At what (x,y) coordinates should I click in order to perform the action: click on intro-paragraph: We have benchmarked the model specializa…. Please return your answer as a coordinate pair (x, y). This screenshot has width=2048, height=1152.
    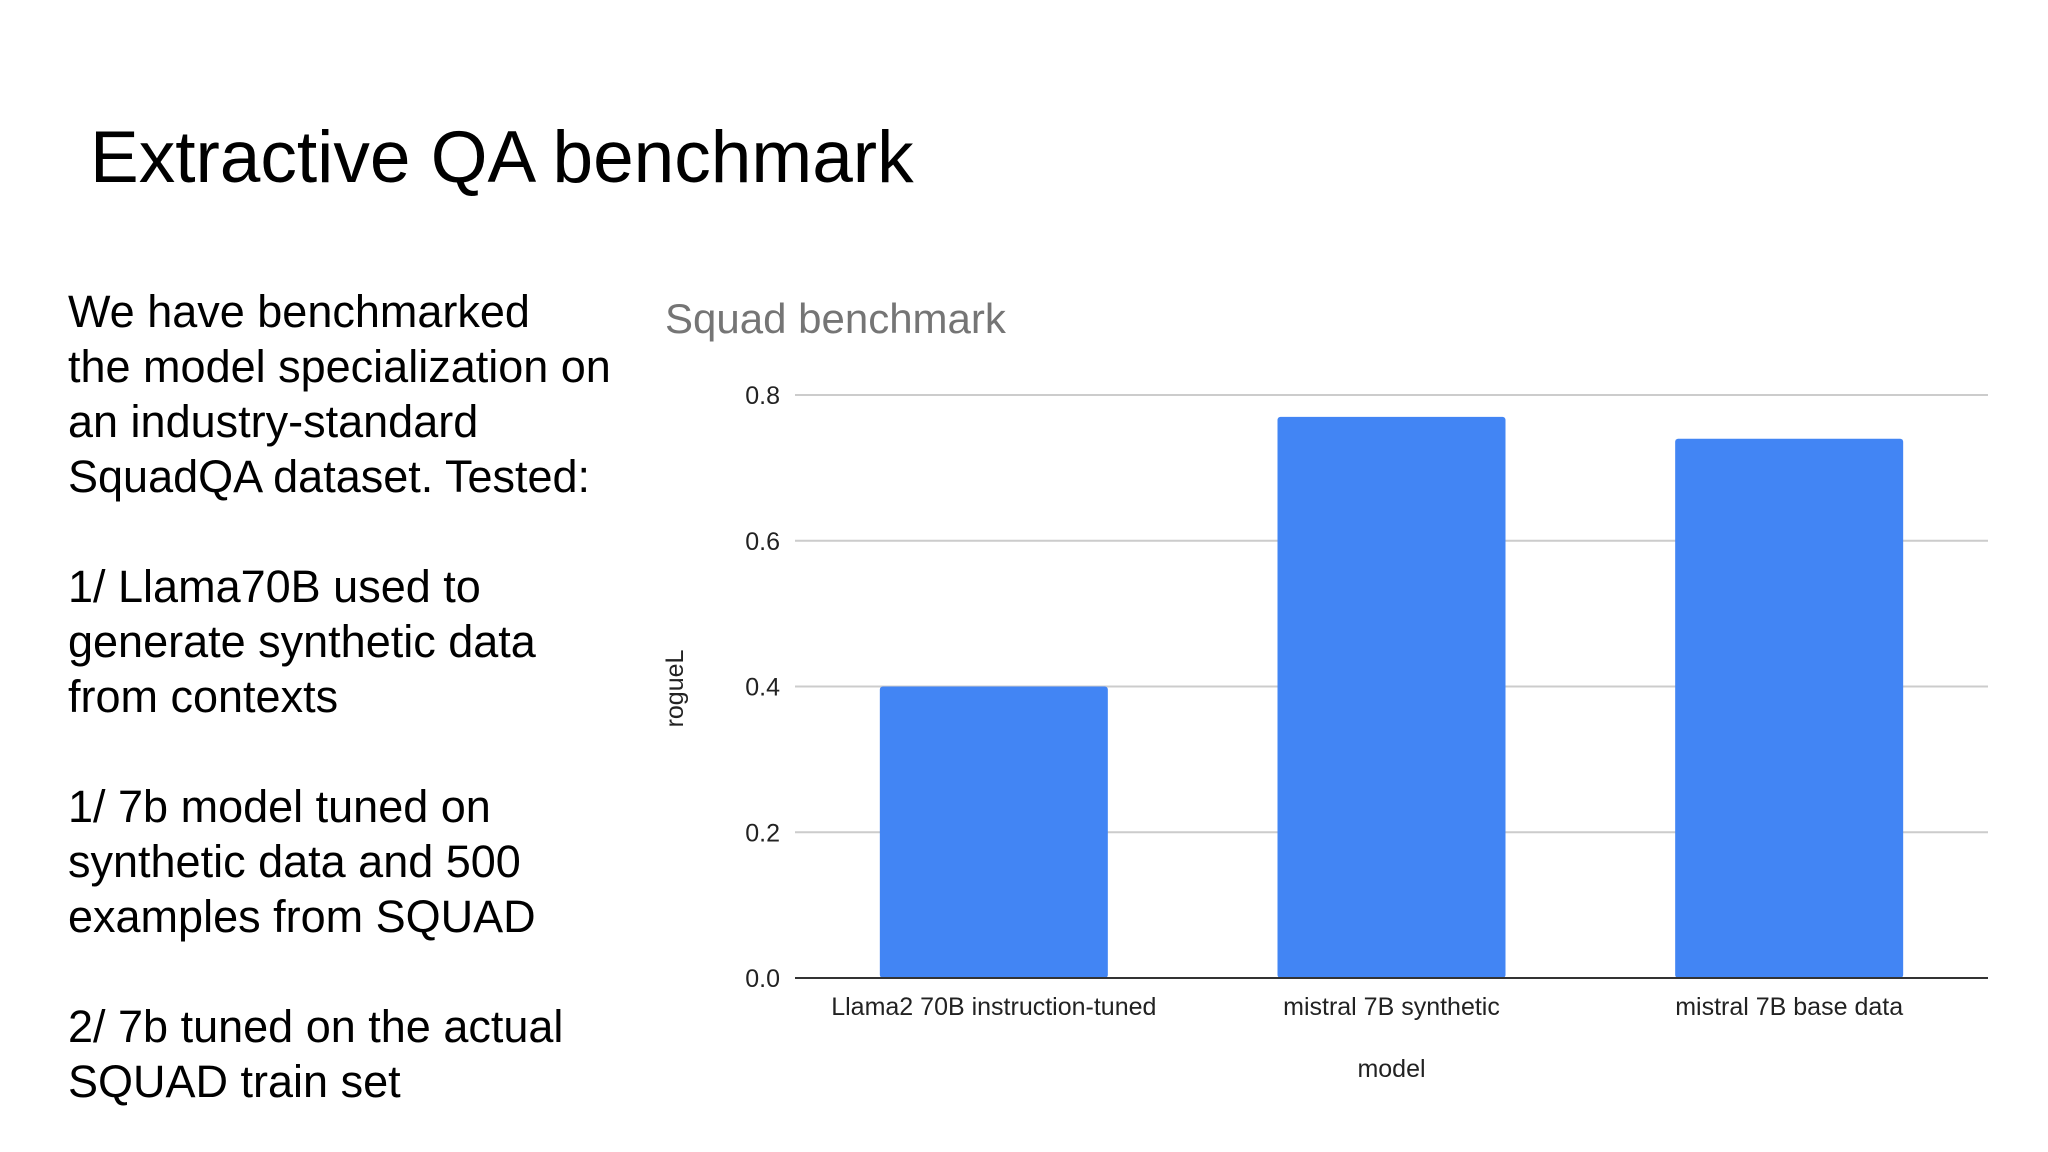
    Looking at the image, I should click on (339, 394).